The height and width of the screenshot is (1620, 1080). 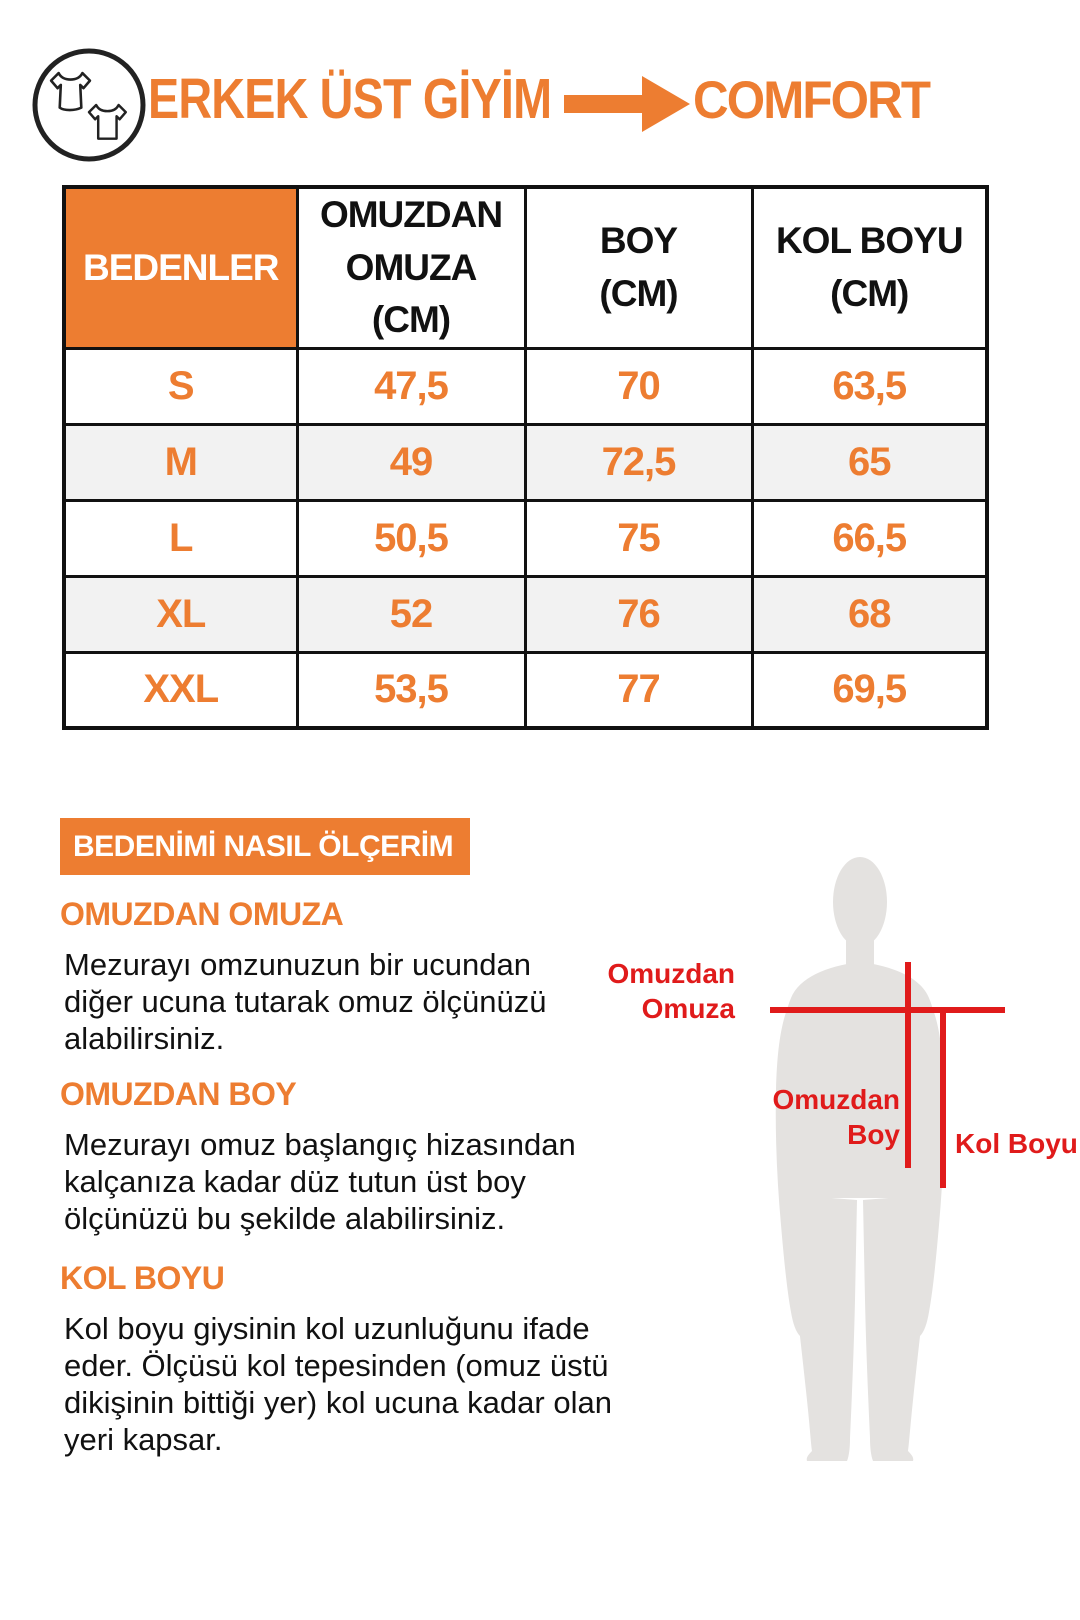 What do you see at coordinates (638, 386) in the screenshot?
I see `length-value: 70` at bounding box center [638, 386].